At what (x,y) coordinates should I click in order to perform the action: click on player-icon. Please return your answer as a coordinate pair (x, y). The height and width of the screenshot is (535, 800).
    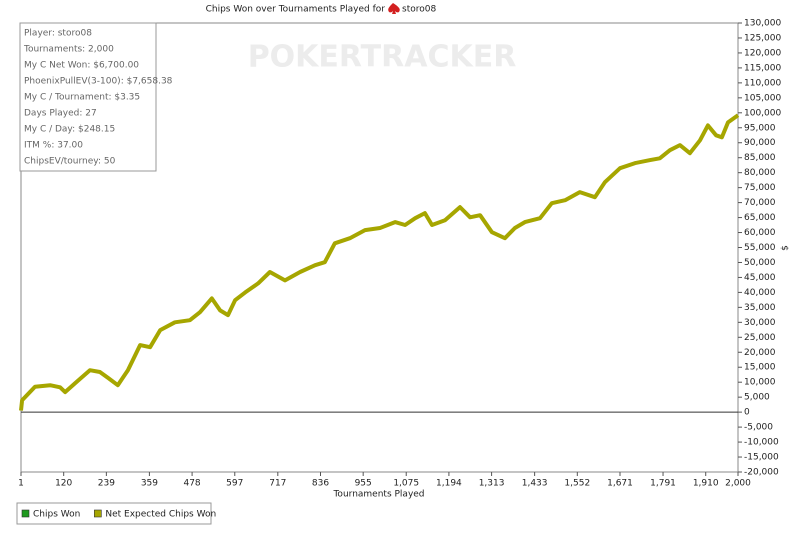
    Looking at the image, I should click on (394, 8).